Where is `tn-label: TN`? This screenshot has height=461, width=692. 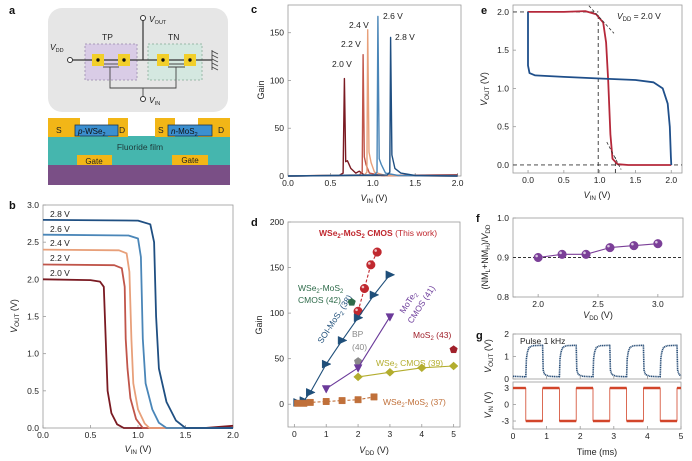 tn-label: TN is located at coordinates (173, 37).